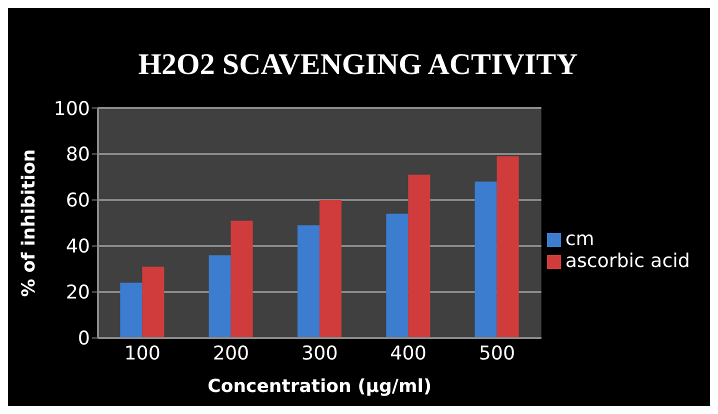  I want to click on x-tick-label: 500, so click(497, 353).